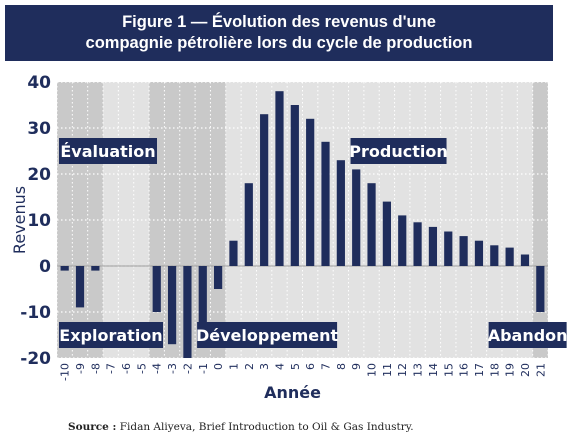 This screenshot has height=448, width=575. I want to click on source-label: Source :, so click(92, 427).